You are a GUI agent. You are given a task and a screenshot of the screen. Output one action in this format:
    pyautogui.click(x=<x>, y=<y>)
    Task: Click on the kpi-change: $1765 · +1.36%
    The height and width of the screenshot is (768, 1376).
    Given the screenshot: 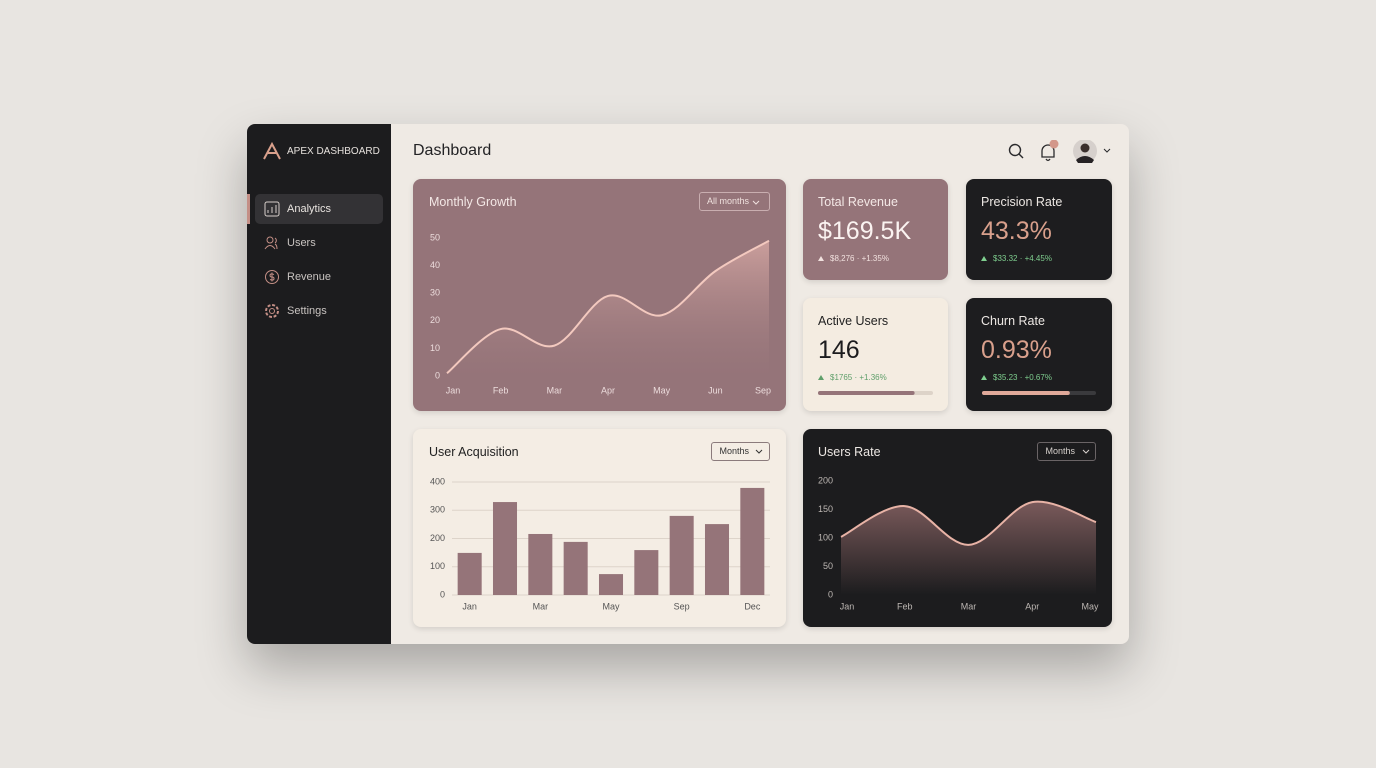 What is the action you would take?
    pyautogui.click(x=858, y=377)
    